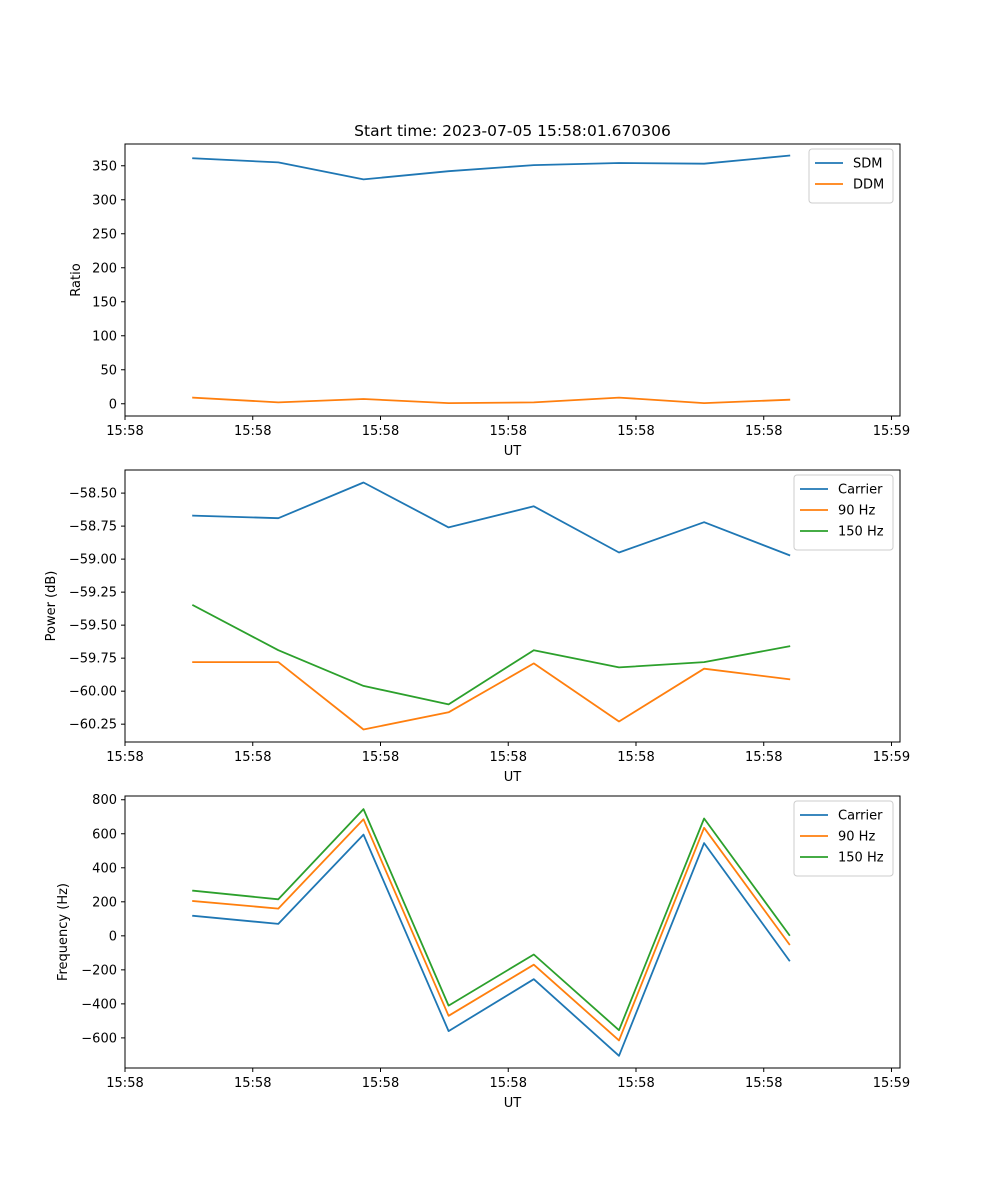  What do you see at coordinates (104, 200) in the screenshot?
I see `y-tick-label: 300` at bounding box center [104, 200].